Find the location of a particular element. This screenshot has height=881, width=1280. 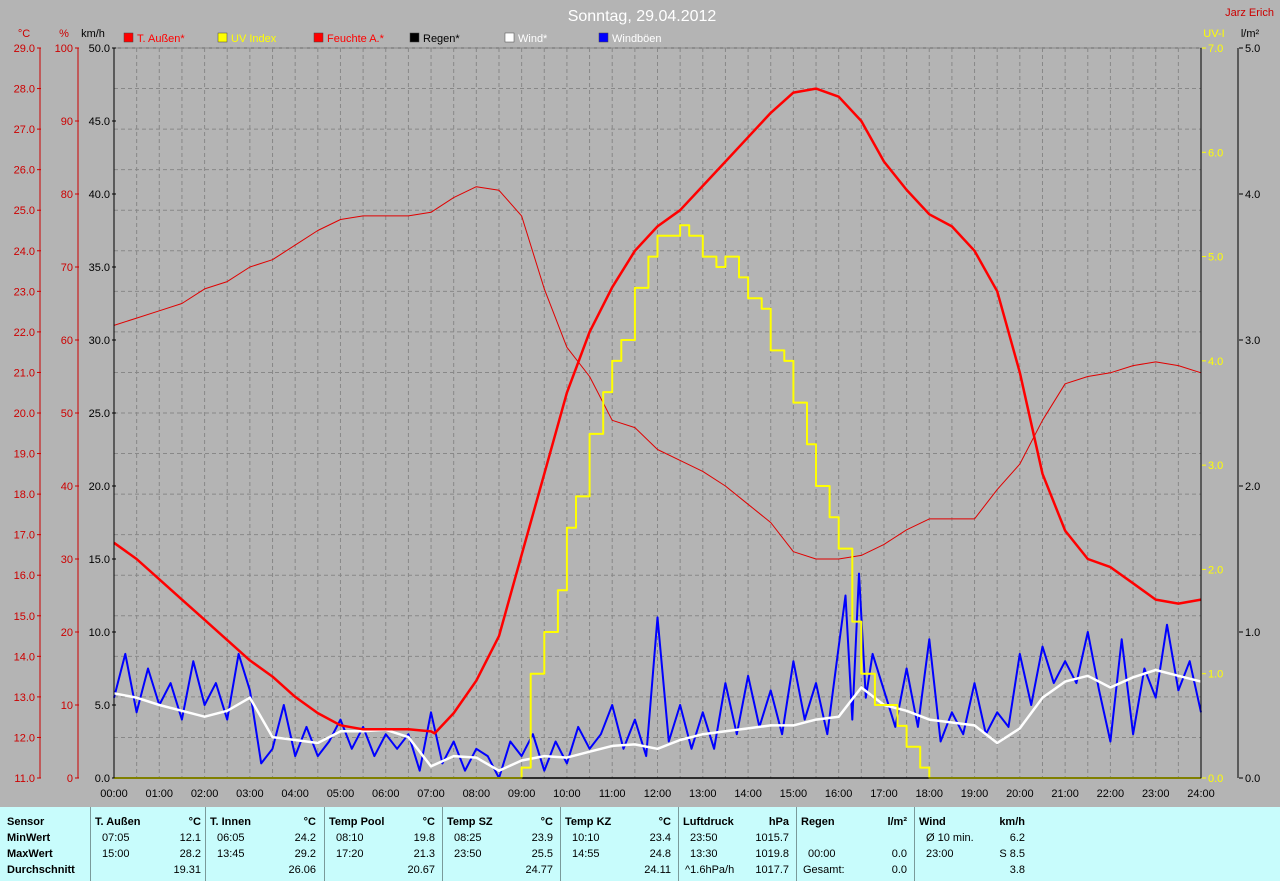

stats-max-time: 23:50 is located at coordinates (468, 854).